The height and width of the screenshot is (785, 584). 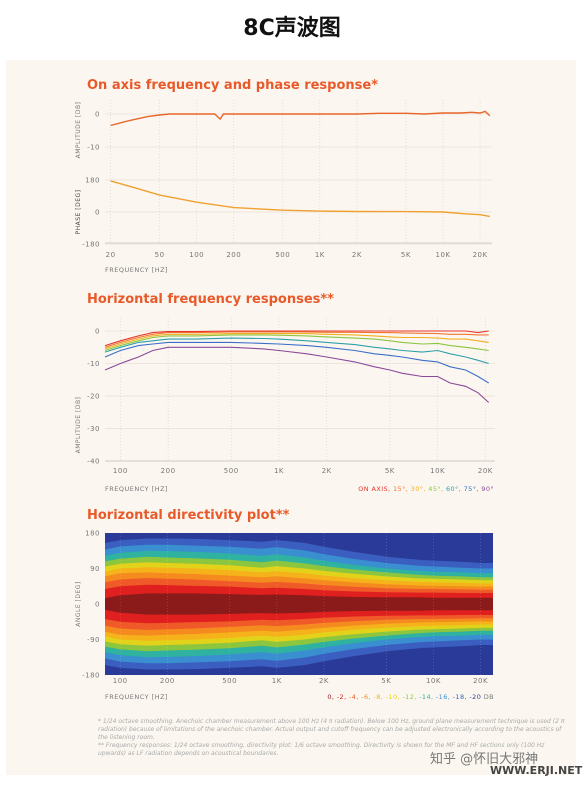 I want to click on chart2-x-tick-label: 100, so click(x=120, y=471).